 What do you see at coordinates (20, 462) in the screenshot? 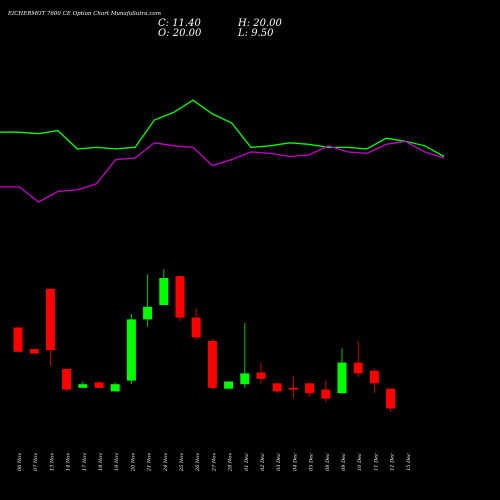
I see `x-tick-label: 06 Nov` at bounding box center [20, 462].